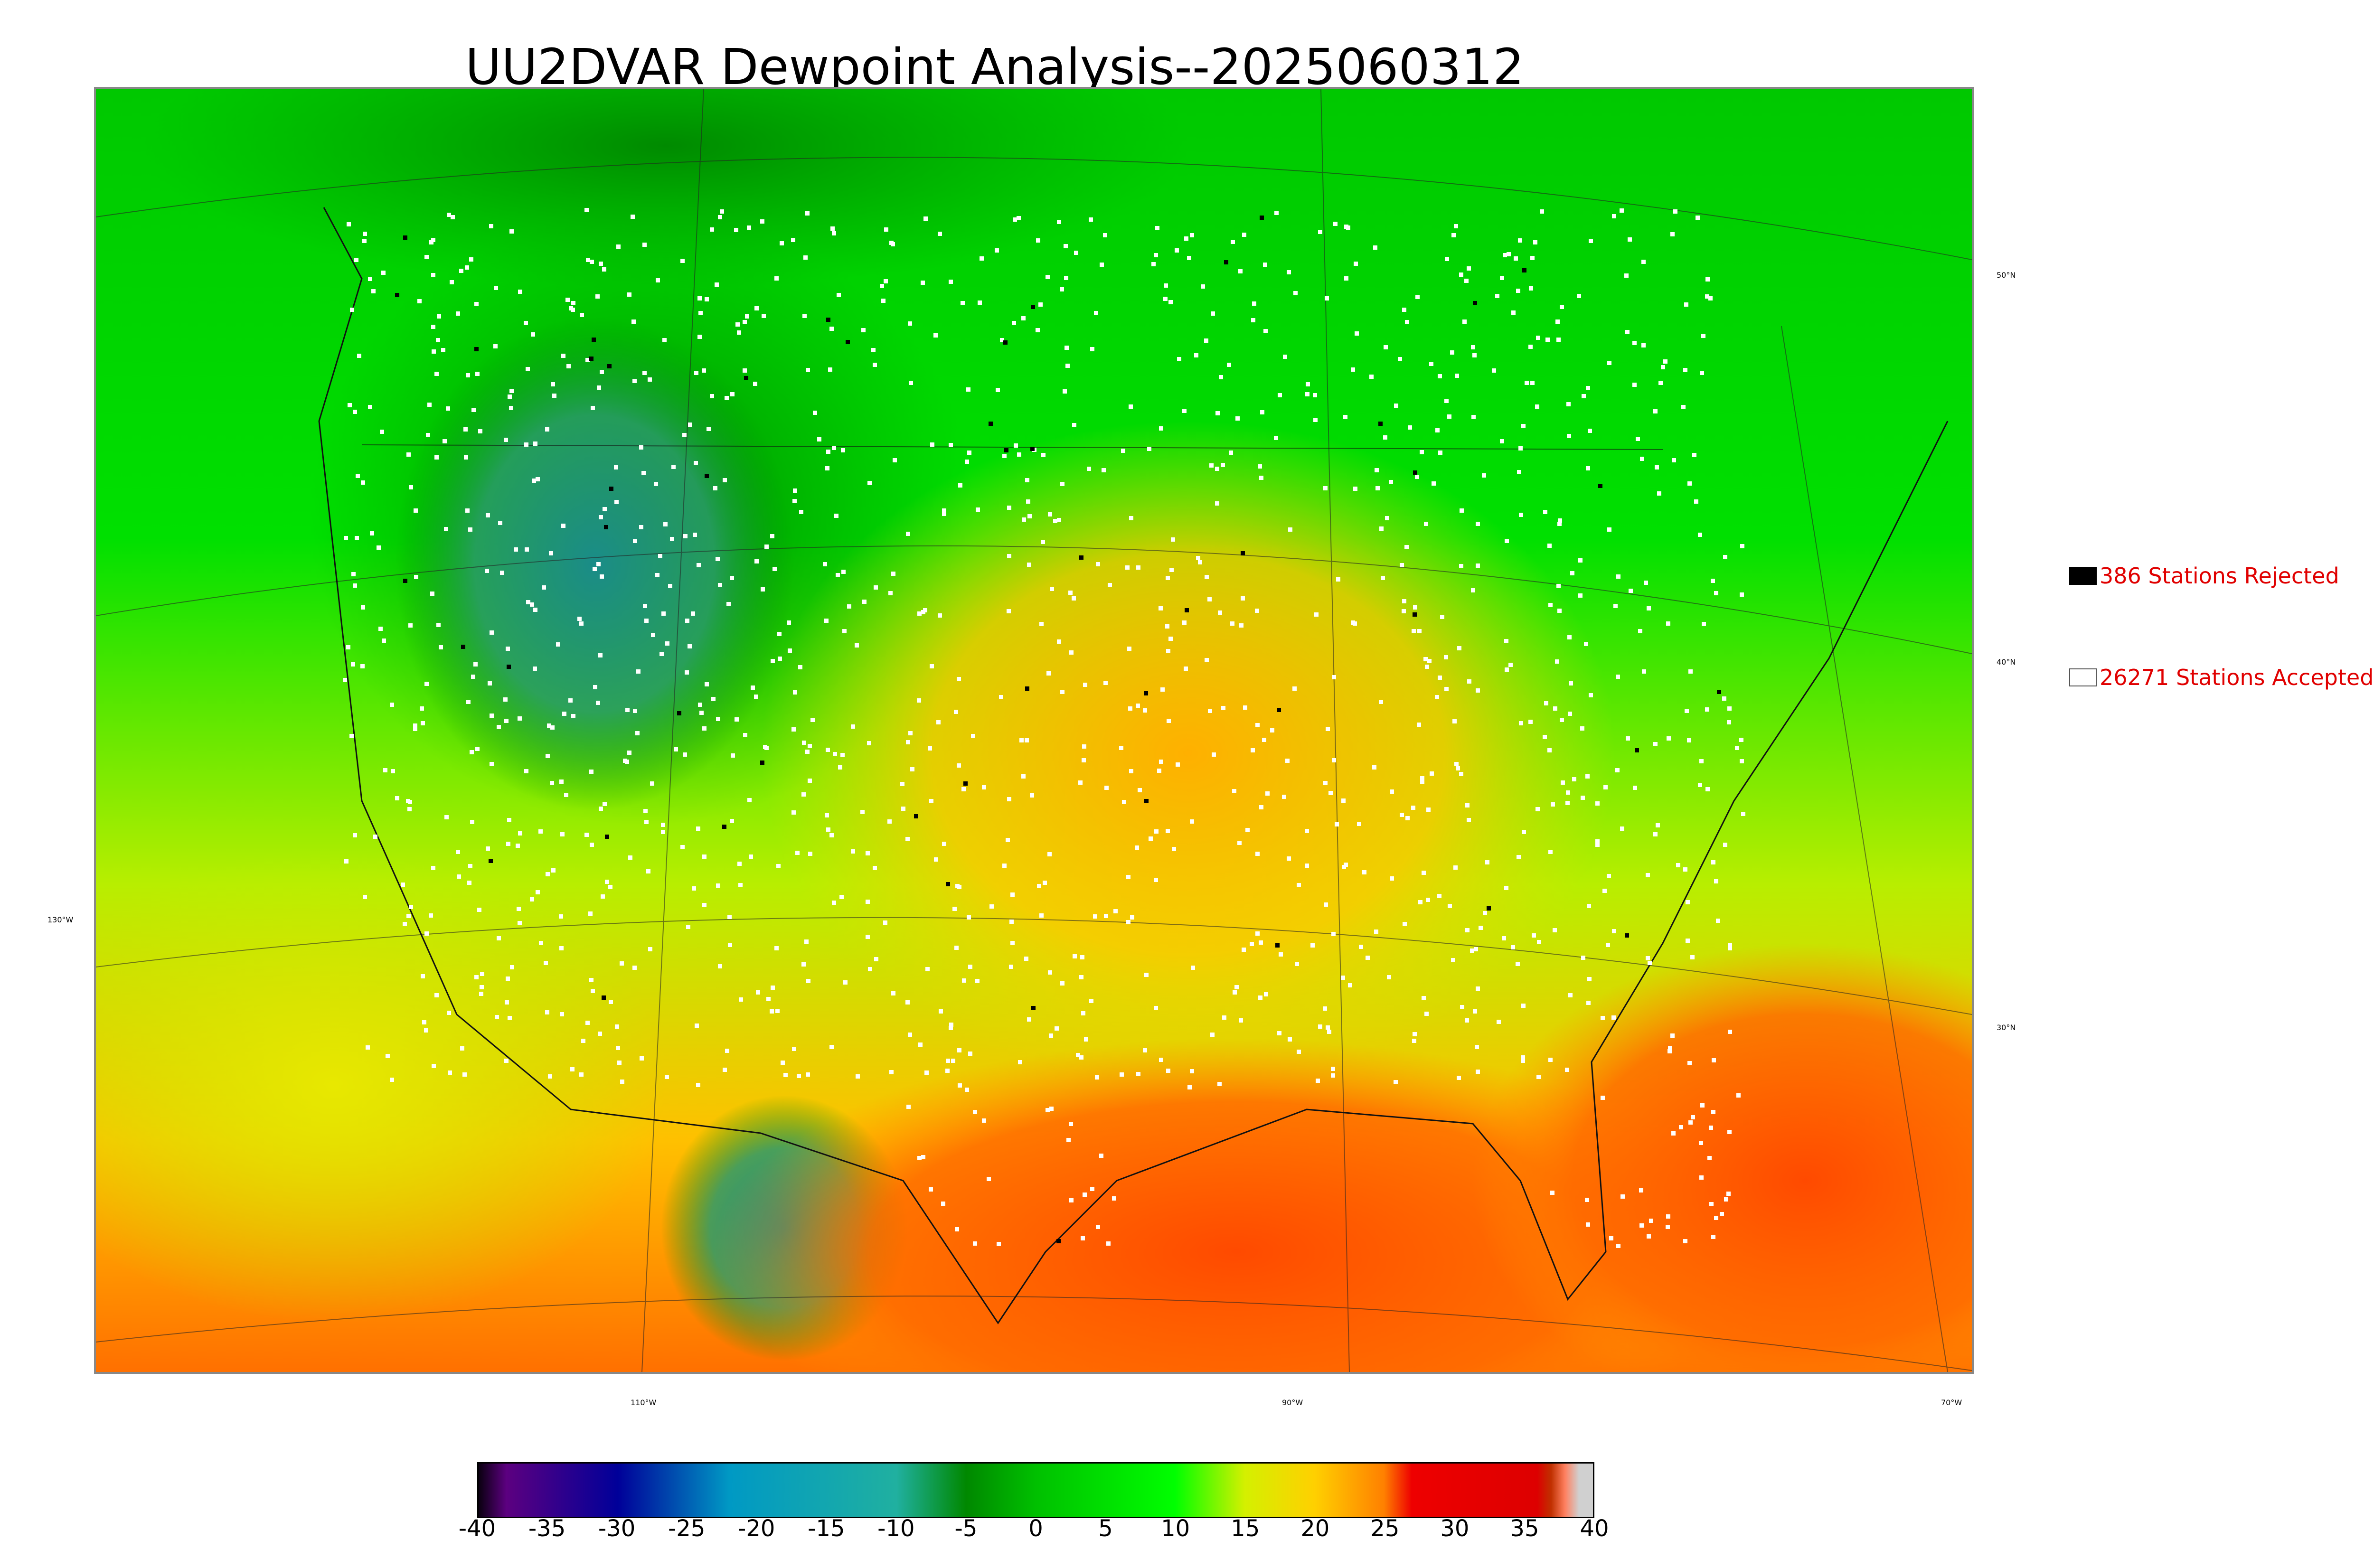 This screenshot has width=2374, height=1568. Describe the element at coordinates (2237, 678) in the screenshot. I see `accepted-label: 26271 Stations Accepted` at that location.